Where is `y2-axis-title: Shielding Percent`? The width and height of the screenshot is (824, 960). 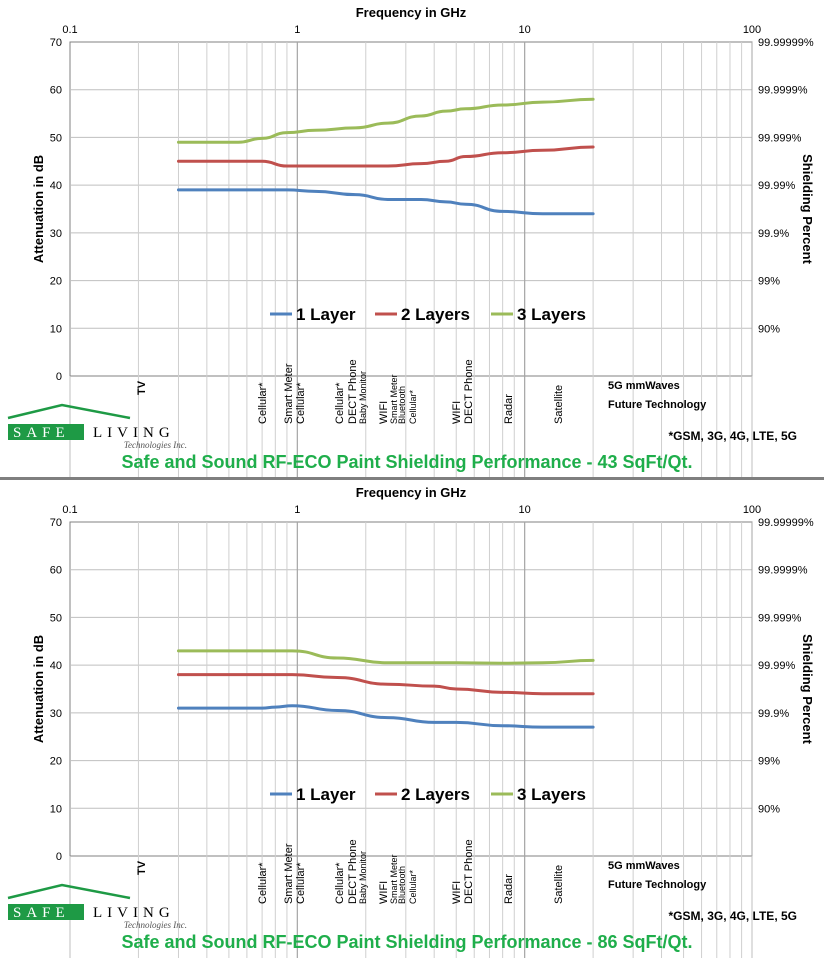 y2-axis-title: Shielding Percent is located at coordinates (807, 209).